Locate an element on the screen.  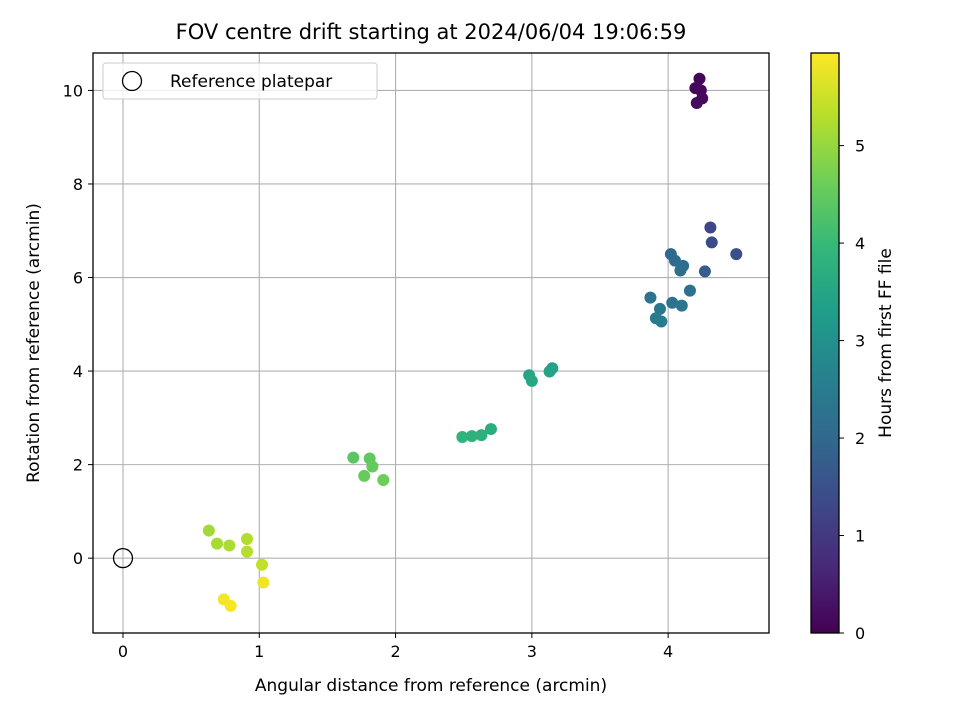
colorbar-tick-label: 1 is located at coordinates (860, 536).